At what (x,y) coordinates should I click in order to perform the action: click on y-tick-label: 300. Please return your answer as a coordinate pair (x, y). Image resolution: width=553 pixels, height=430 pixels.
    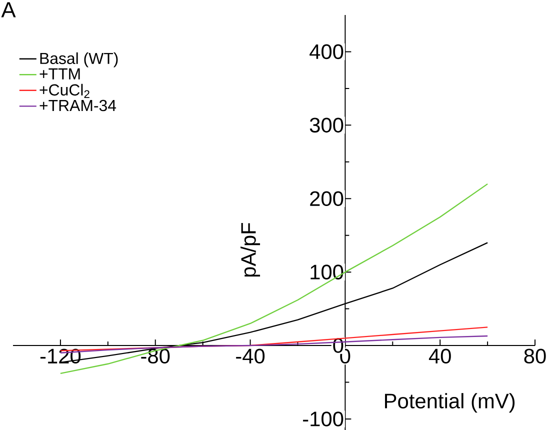
    Looking at the image, I should click on (327, 125).